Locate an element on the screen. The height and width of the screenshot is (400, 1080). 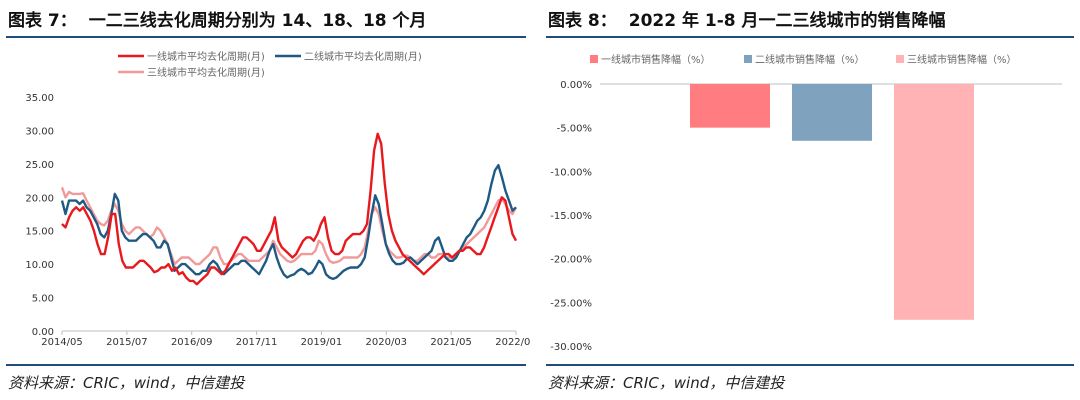
right-top-rule is located at coordinates (810, 37).